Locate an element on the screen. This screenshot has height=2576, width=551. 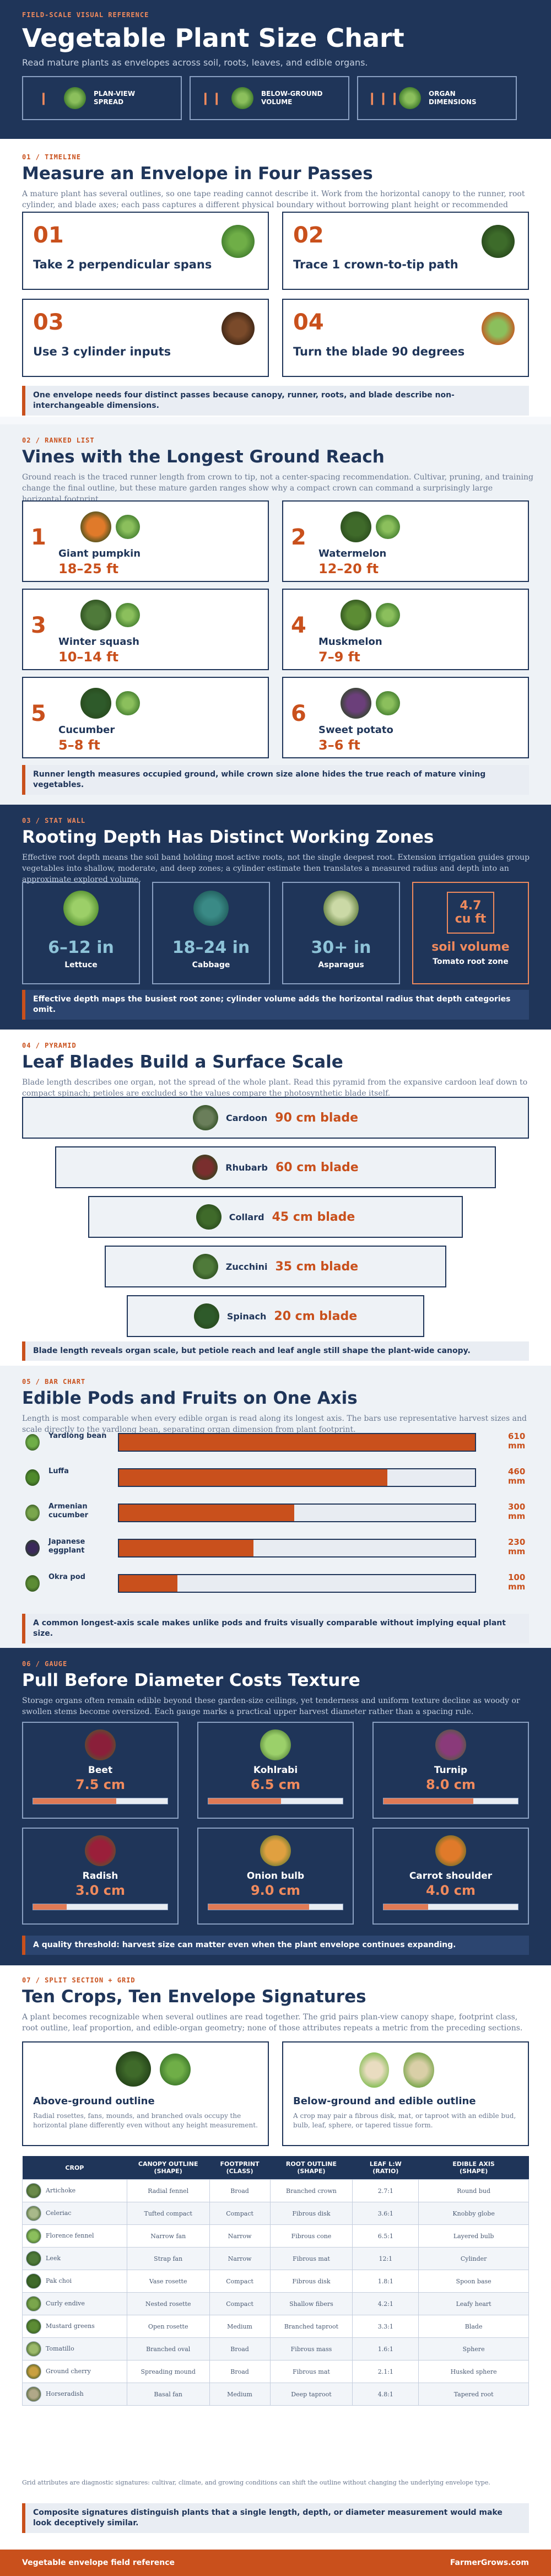
split-right-title: Below-ground and edible outline is located at coordinates (384, 2101).